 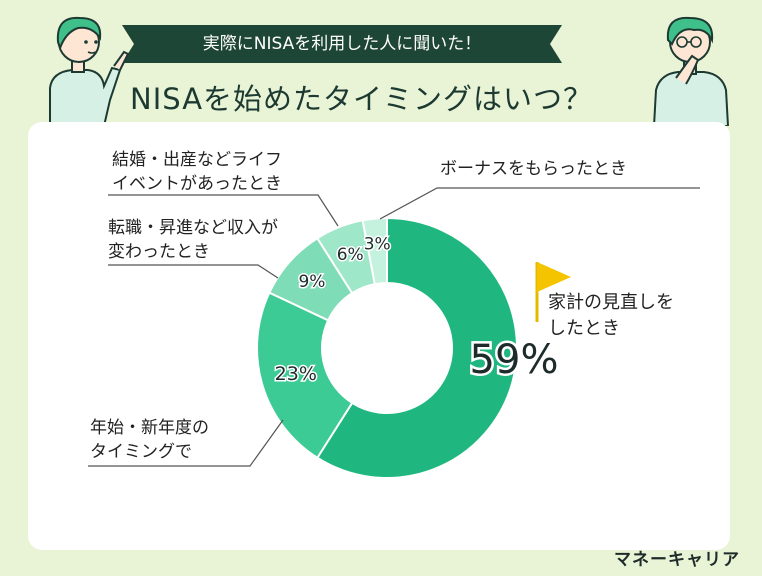 What do you see at coordinates (377, 244) in the screenshot?
I see `pct-label-4: 3%` at bounding box center [377, 244].